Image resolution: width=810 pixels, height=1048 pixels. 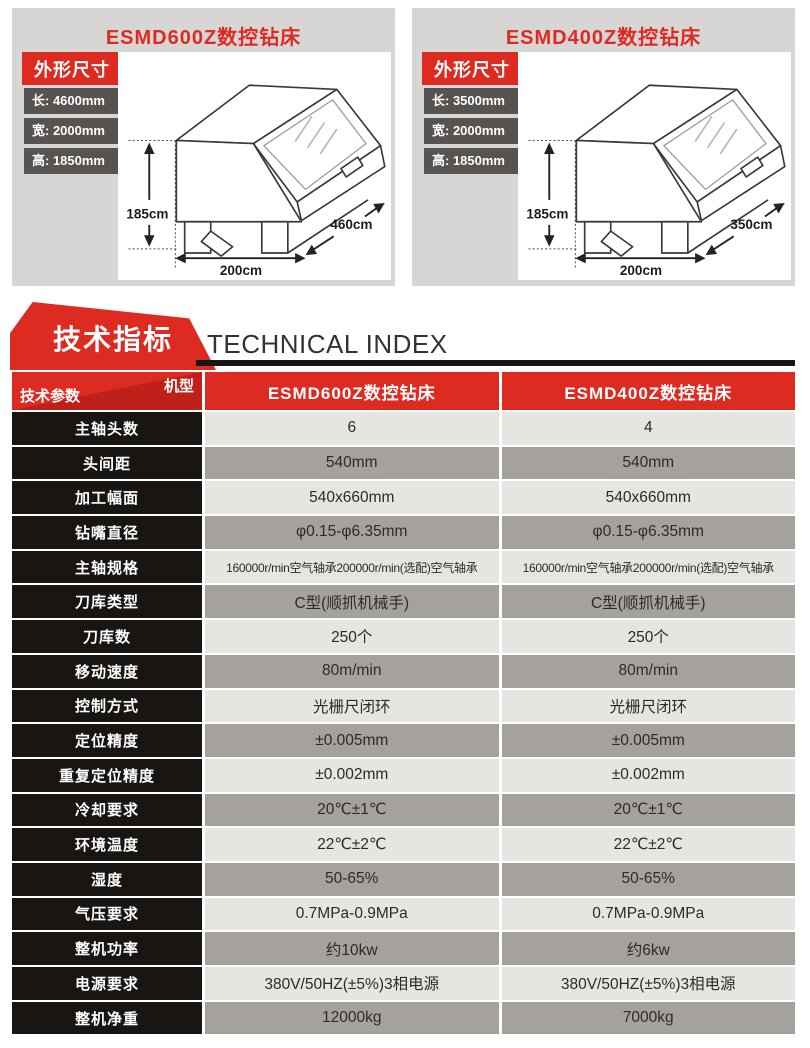 I want to click on spec-value-esmd400z: 50-65%, so click(x=648, y=879).